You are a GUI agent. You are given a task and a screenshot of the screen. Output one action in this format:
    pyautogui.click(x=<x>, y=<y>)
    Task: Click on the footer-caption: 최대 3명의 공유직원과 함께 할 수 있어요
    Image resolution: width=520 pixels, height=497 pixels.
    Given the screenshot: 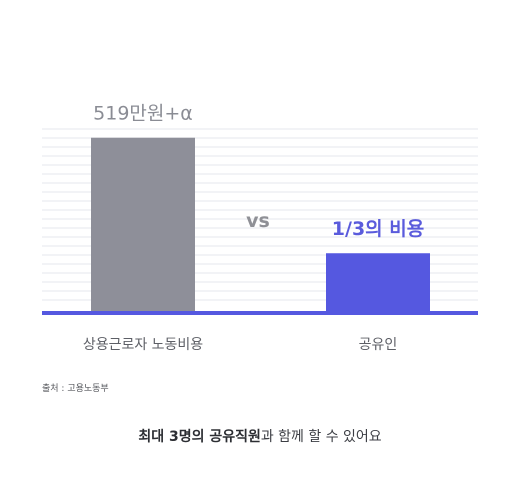 What is the action you would take?
    pyautogui.click(x=260, y=436)
    